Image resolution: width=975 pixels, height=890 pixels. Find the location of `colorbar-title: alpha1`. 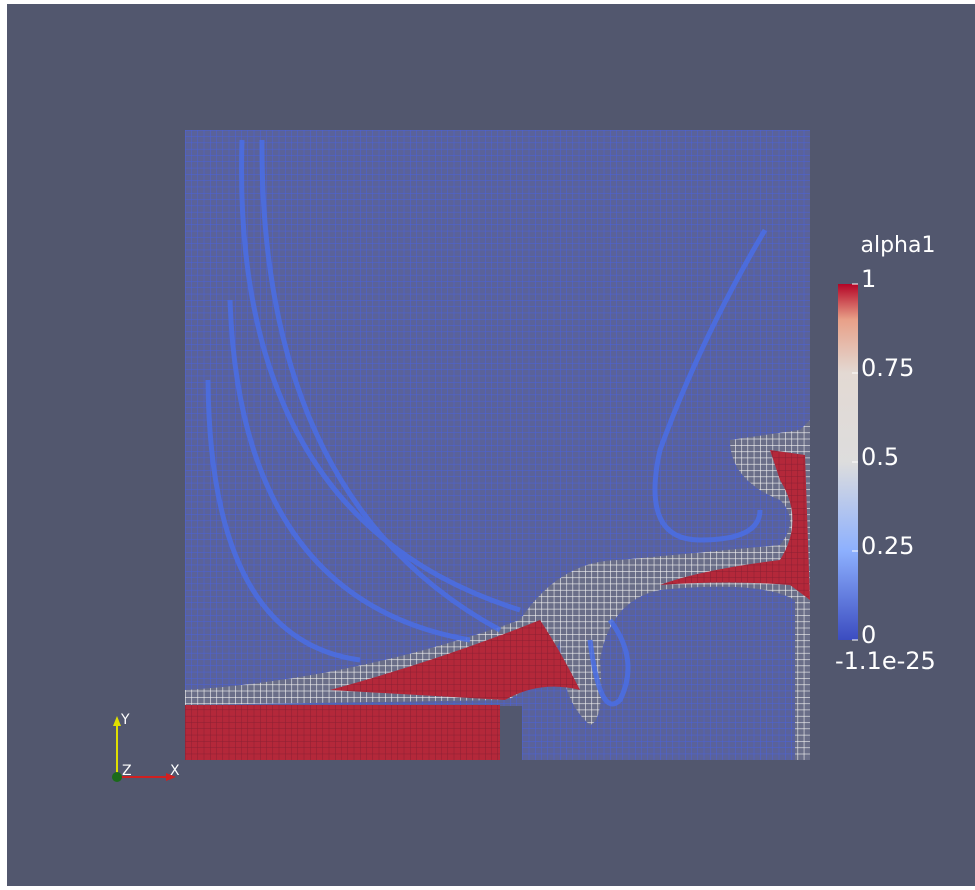

colorbar-title: alpha1 is located at coordinates (898, 245).